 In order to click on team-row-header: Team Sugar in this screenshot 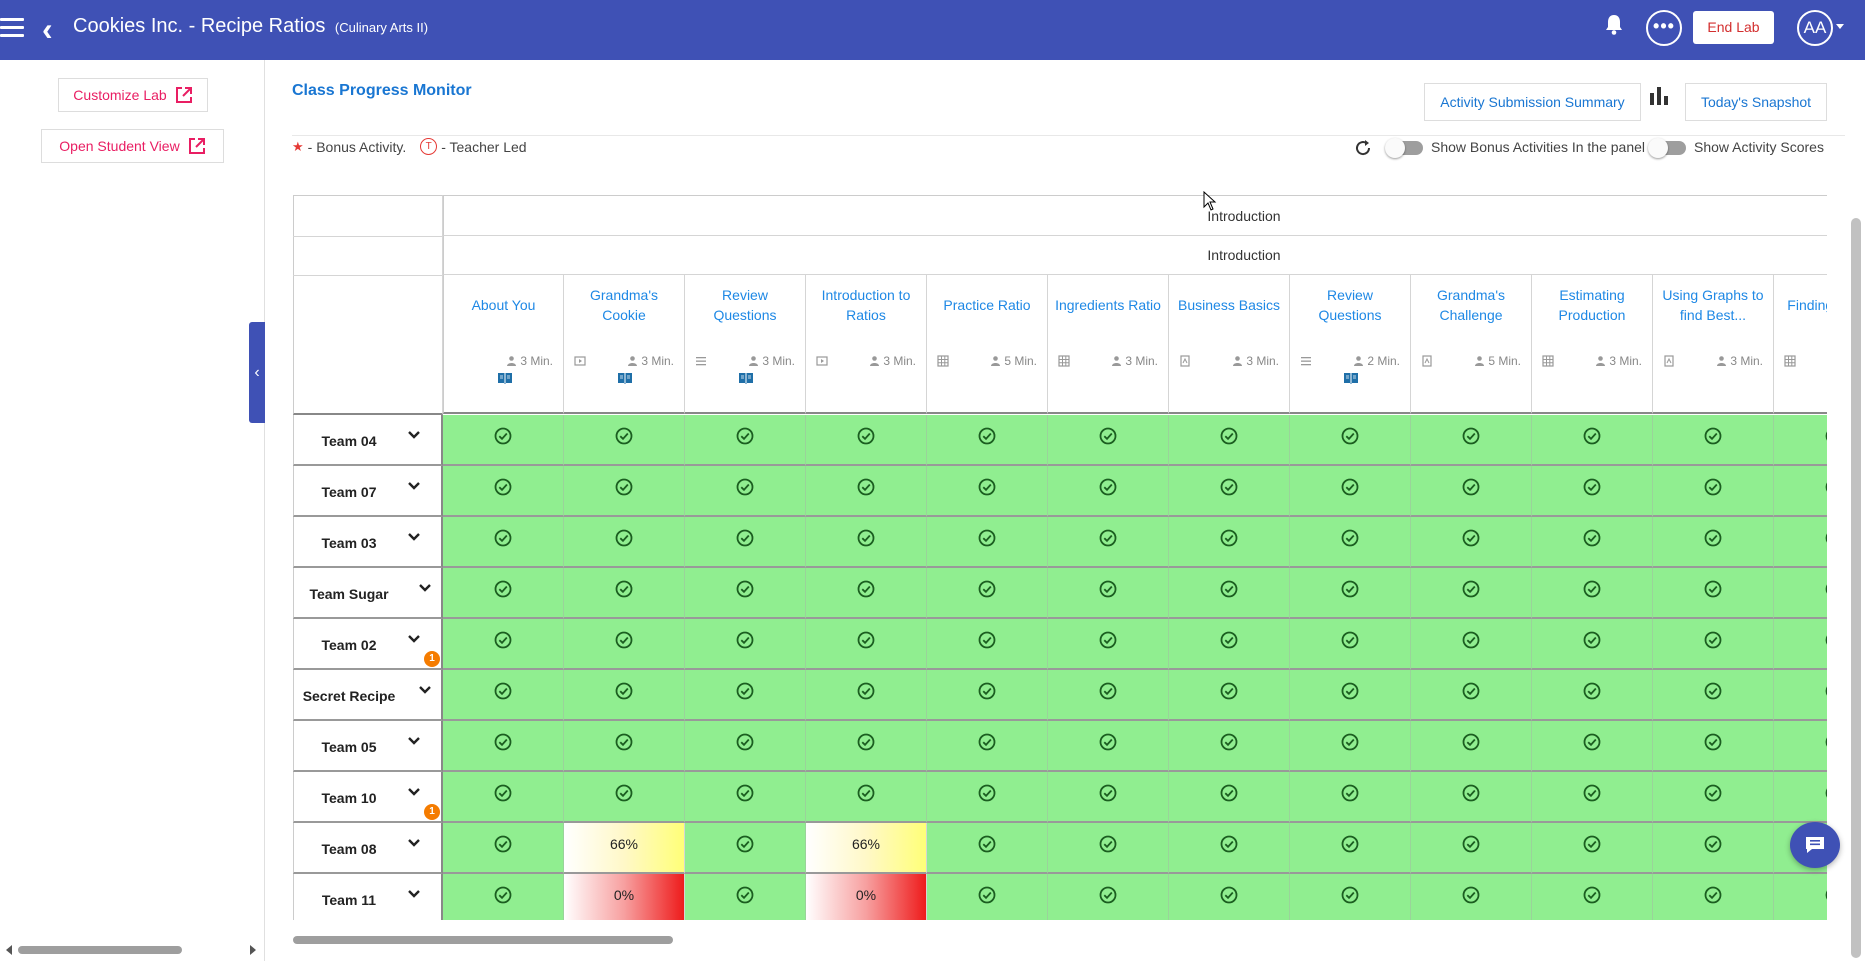, I will do `click(368, 593)`.